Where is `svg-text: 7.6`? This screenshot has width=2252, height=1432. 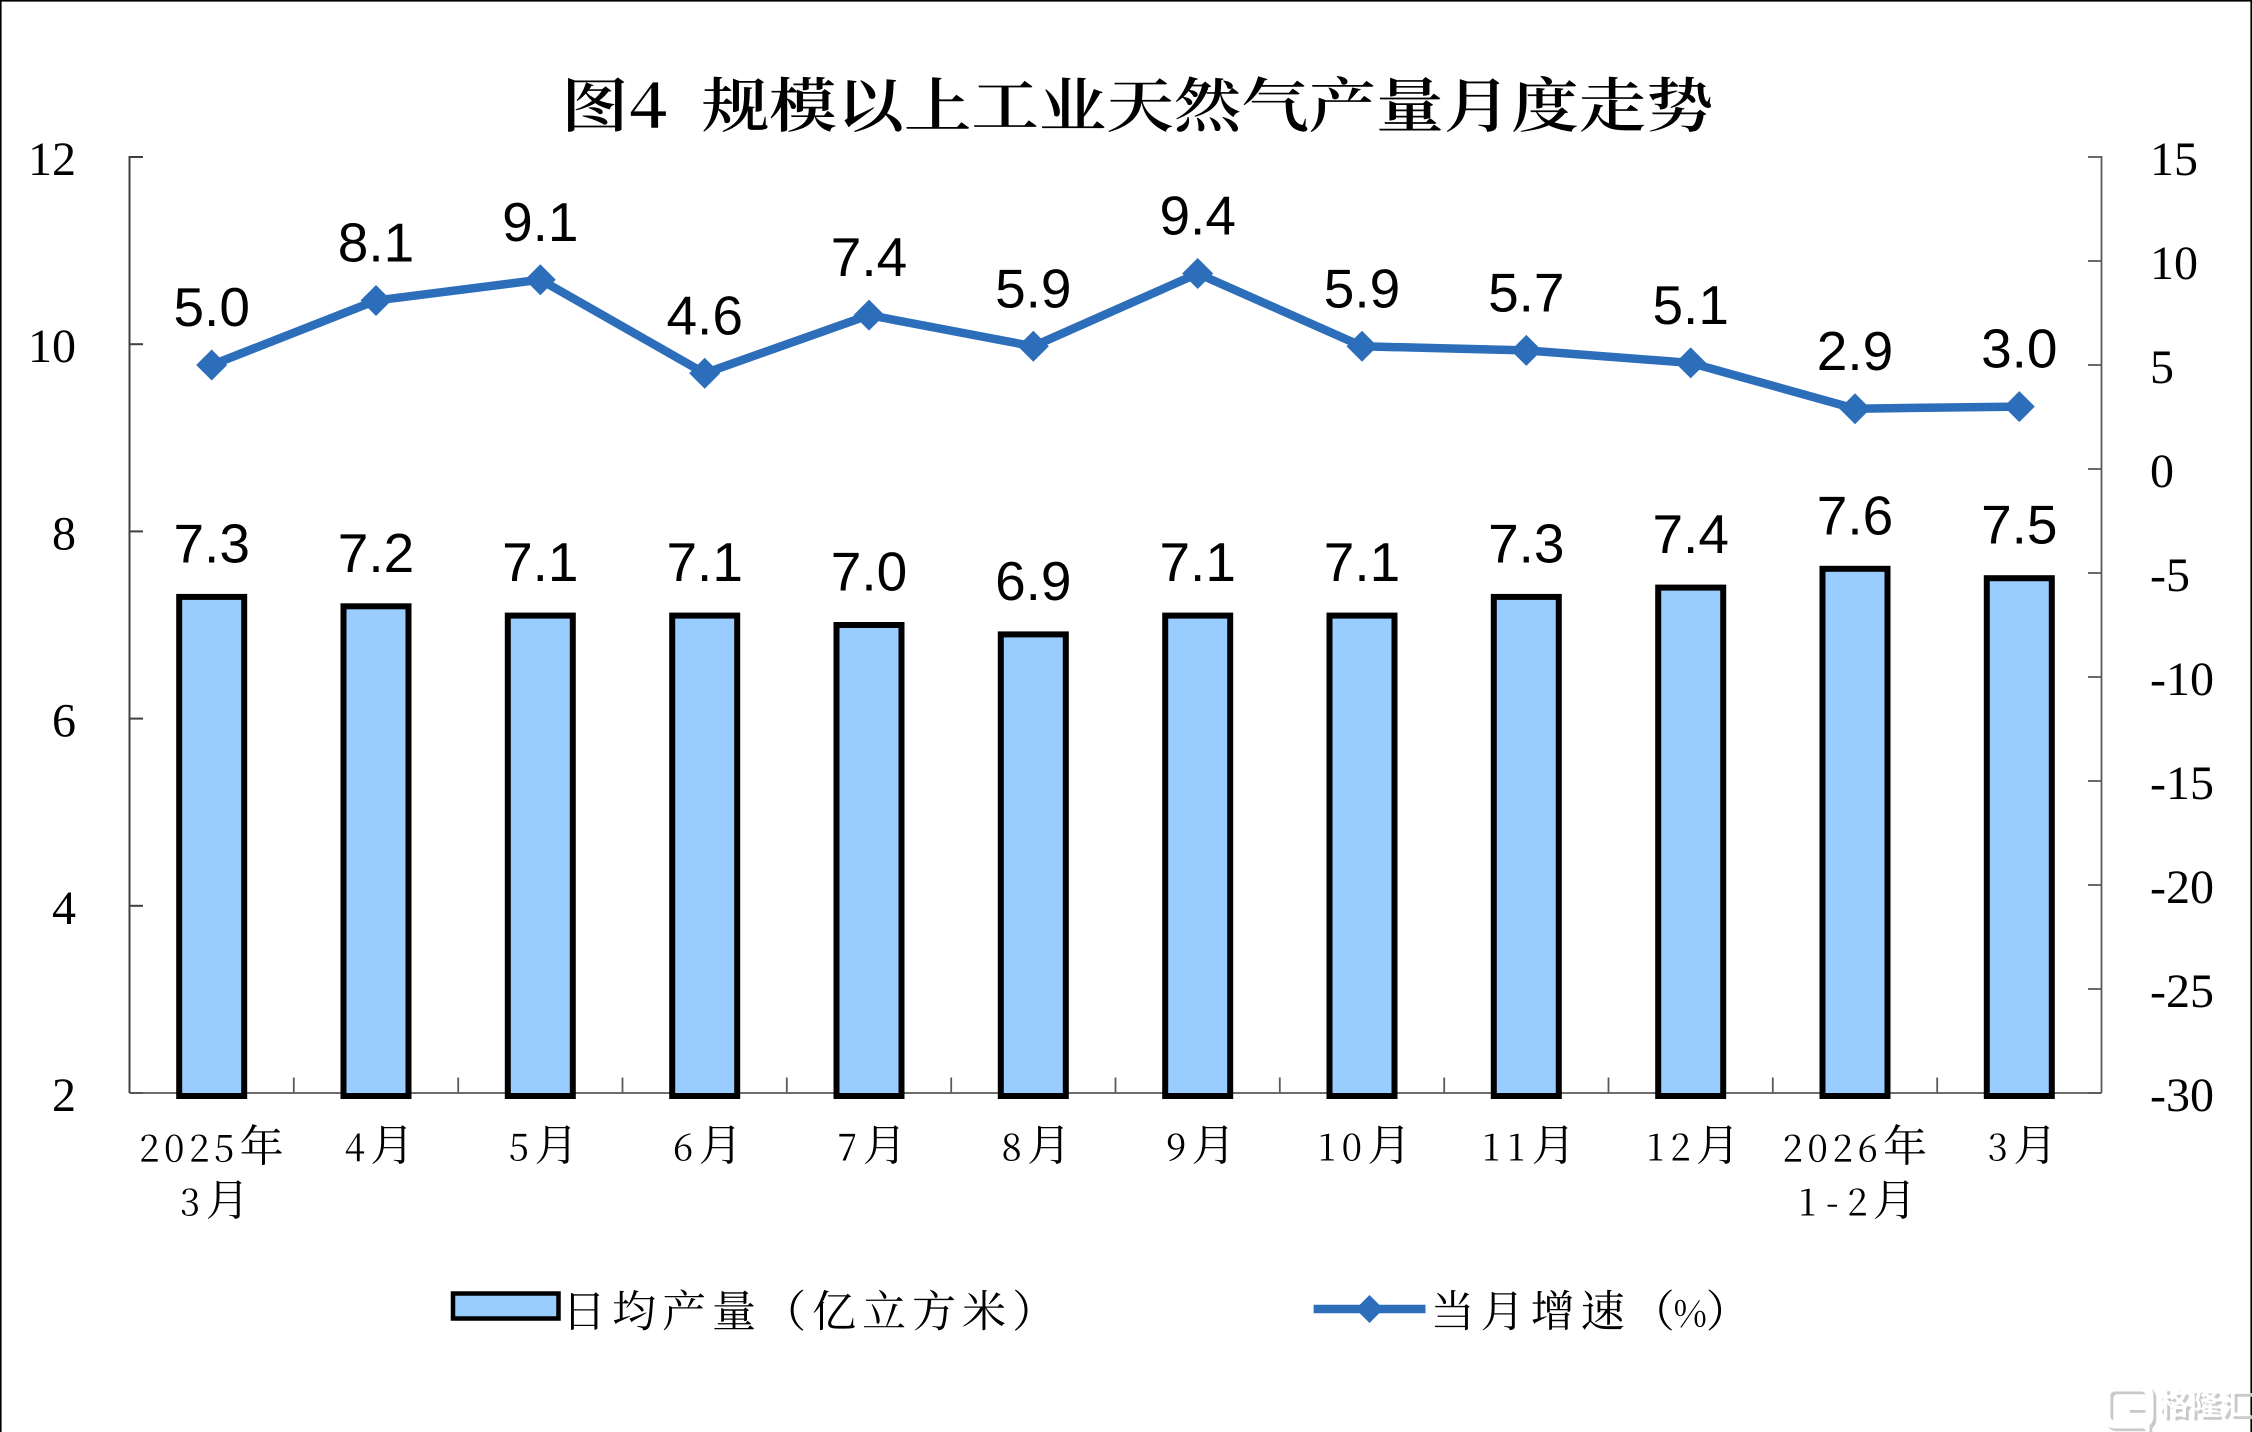
svg-text: 7.6 is located at coordinates (1855, 515).